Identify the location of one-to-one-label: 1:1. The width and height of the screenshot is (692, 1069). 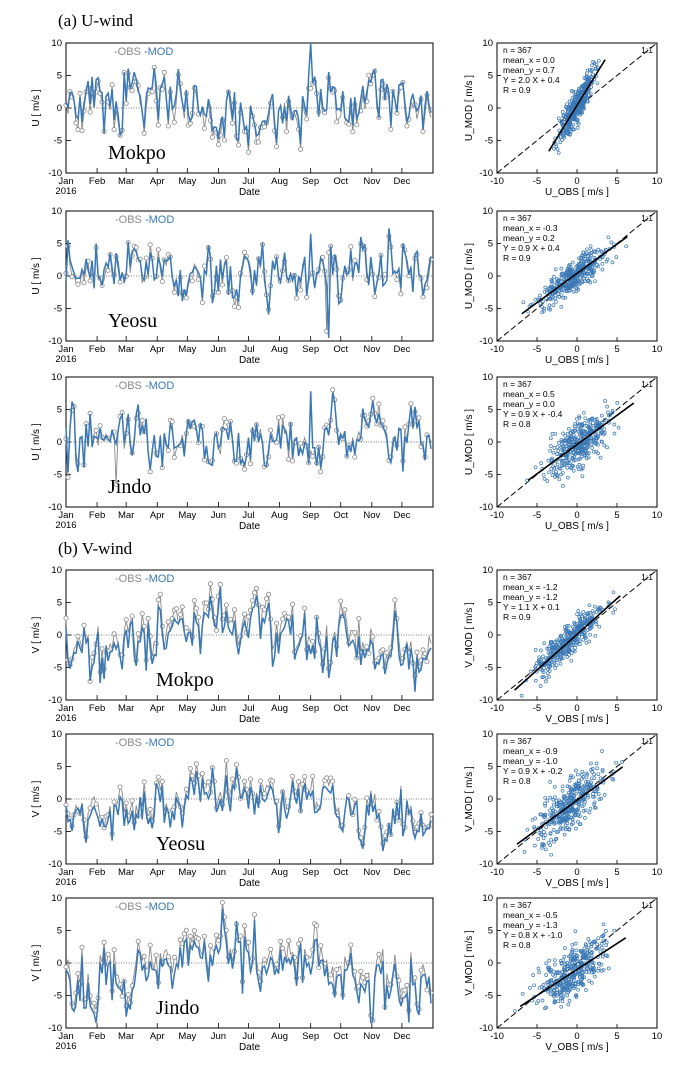
(647, 384).